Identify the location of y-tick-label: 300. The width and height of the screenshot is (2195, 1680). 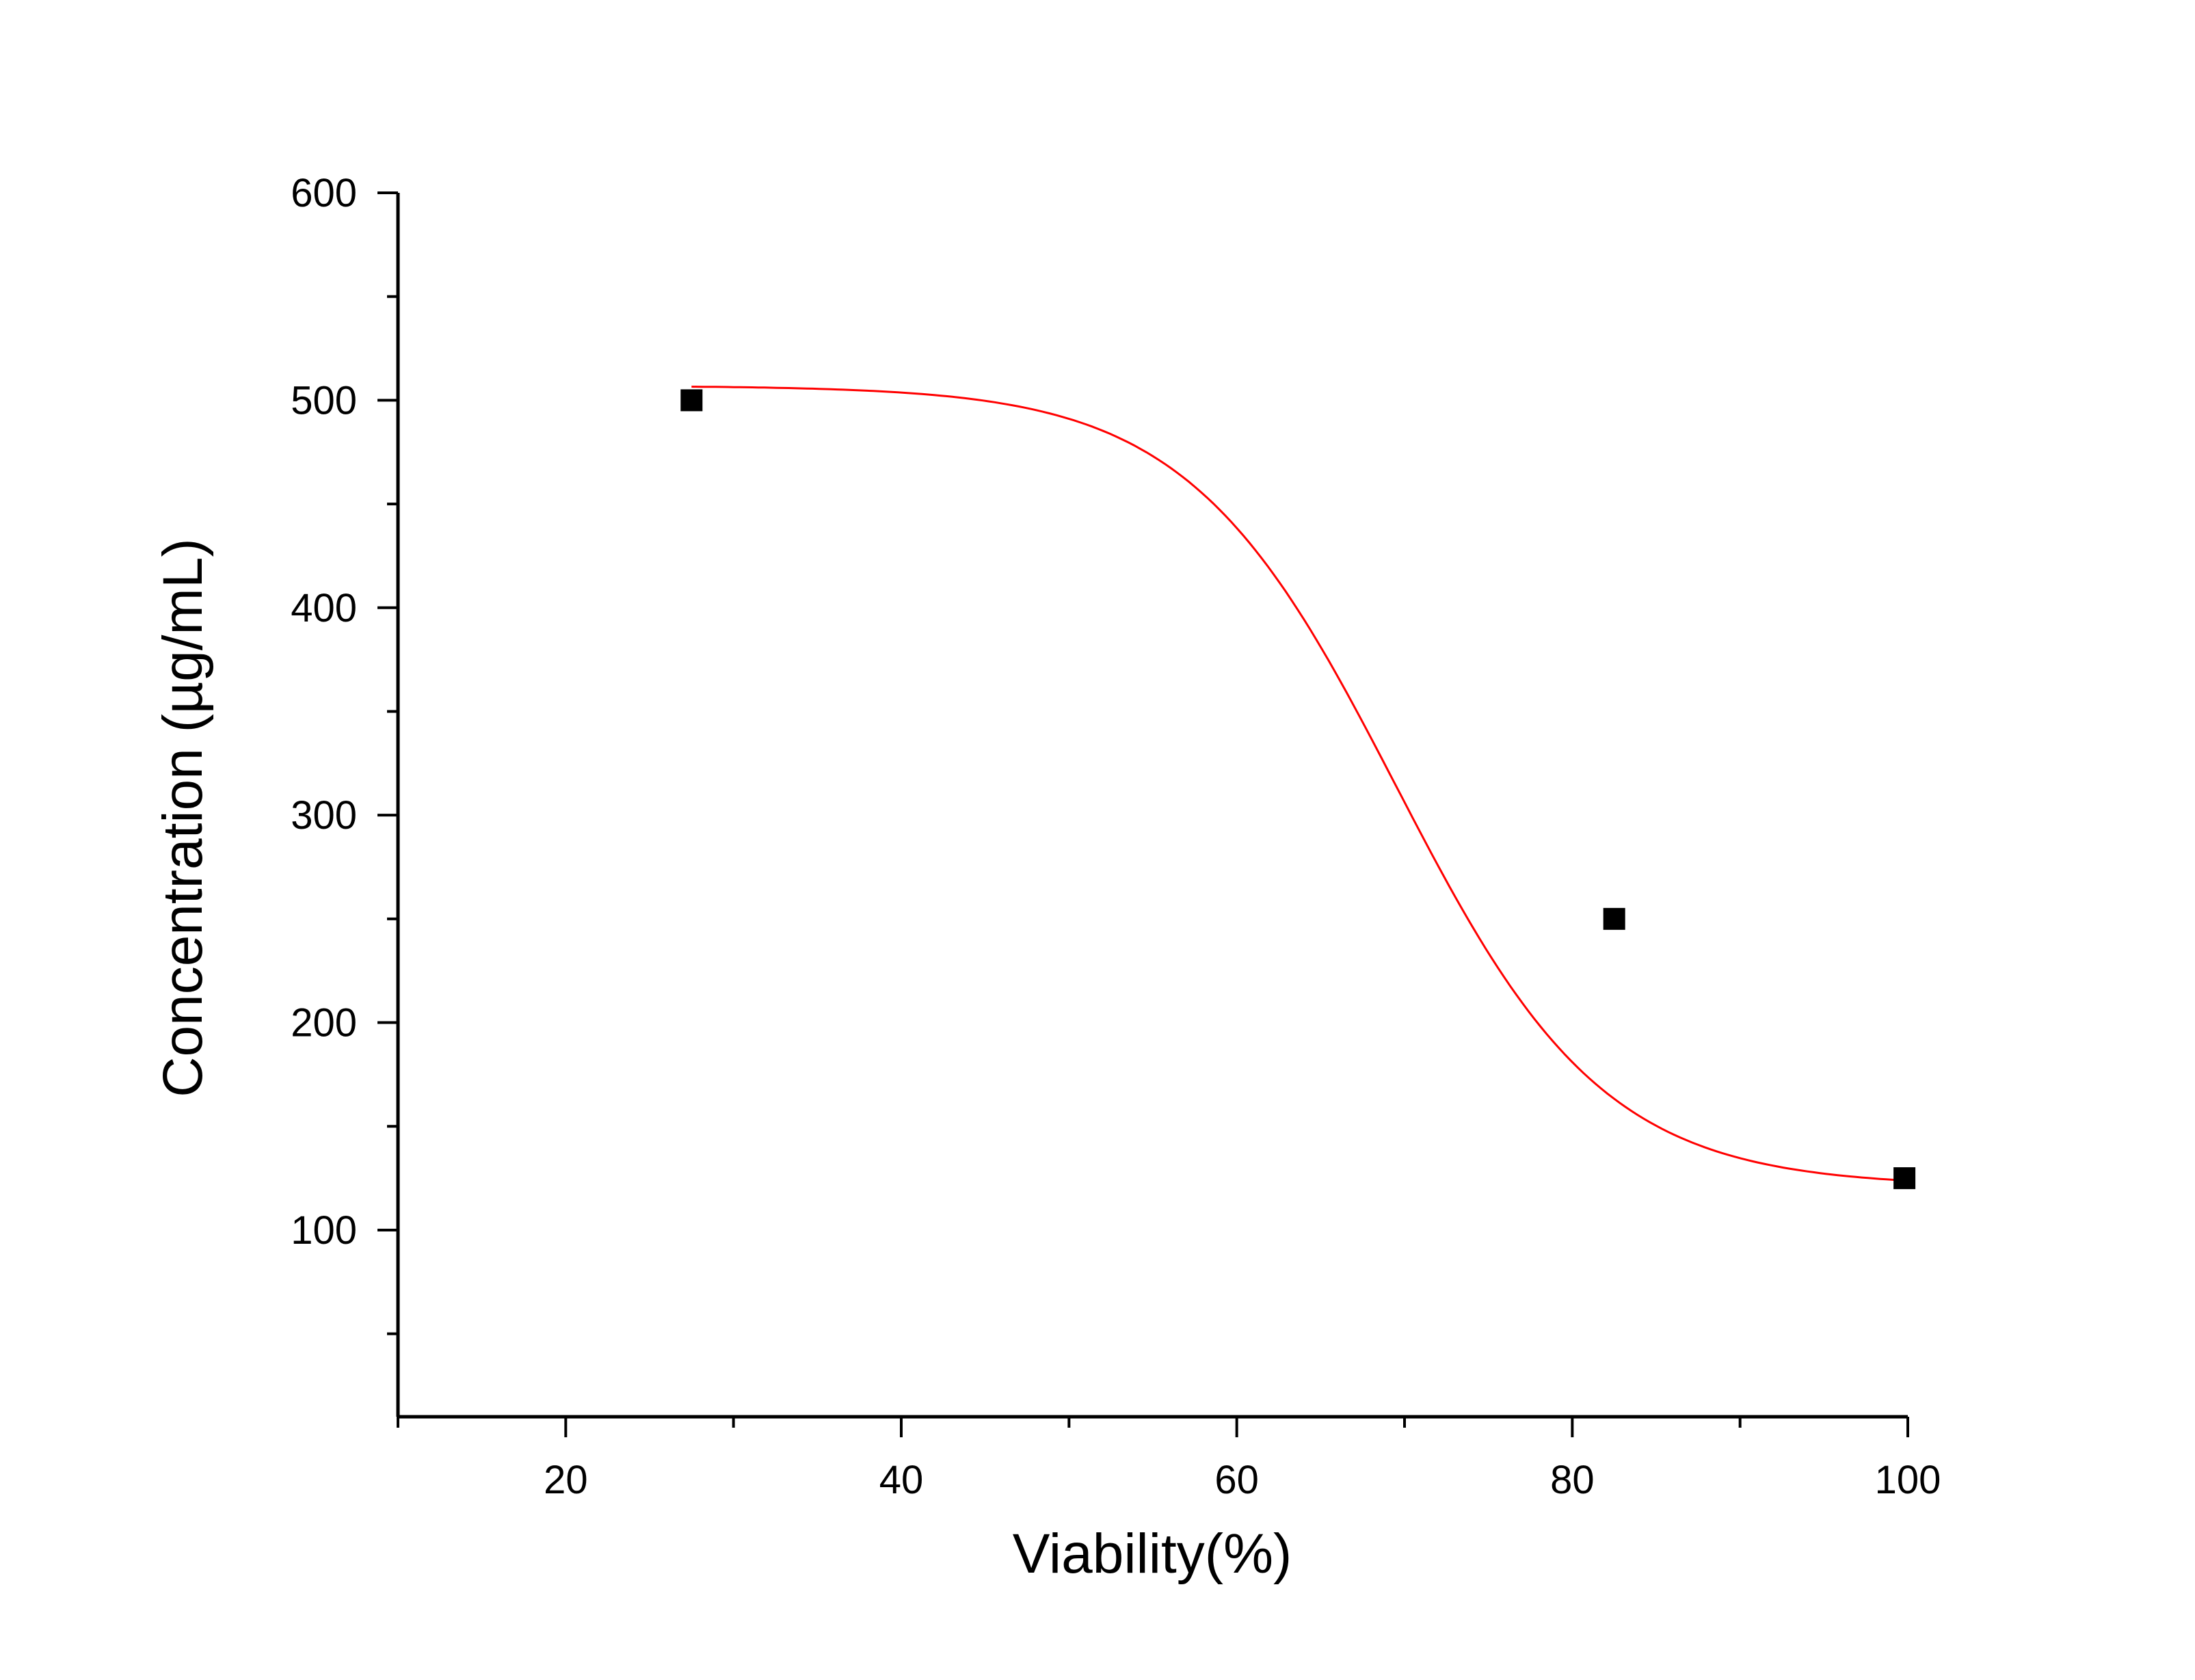
(324, 815).